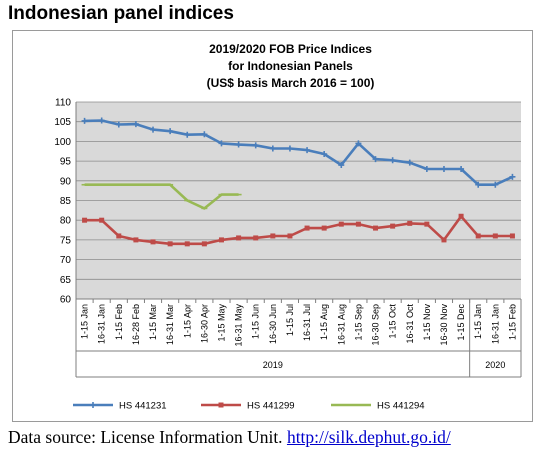 The height and width of the screenshot is (458, 545). What do you see at coordinates (66, 240) in the screenshot?
I see `y-tick-label-75: 75` at bounding box center [66, 240].